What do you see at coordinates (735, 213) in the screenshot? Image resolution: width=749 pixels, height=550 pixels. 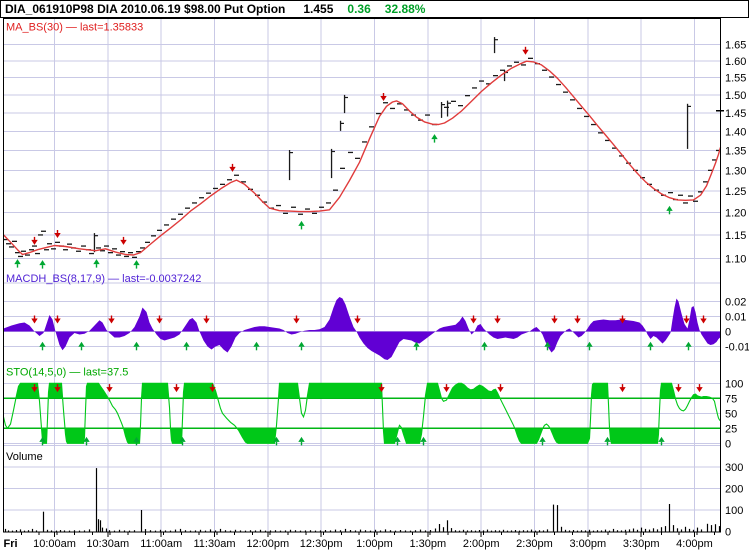 I see `price-axis-tick: 1.20` at bounding box center [735, 213].